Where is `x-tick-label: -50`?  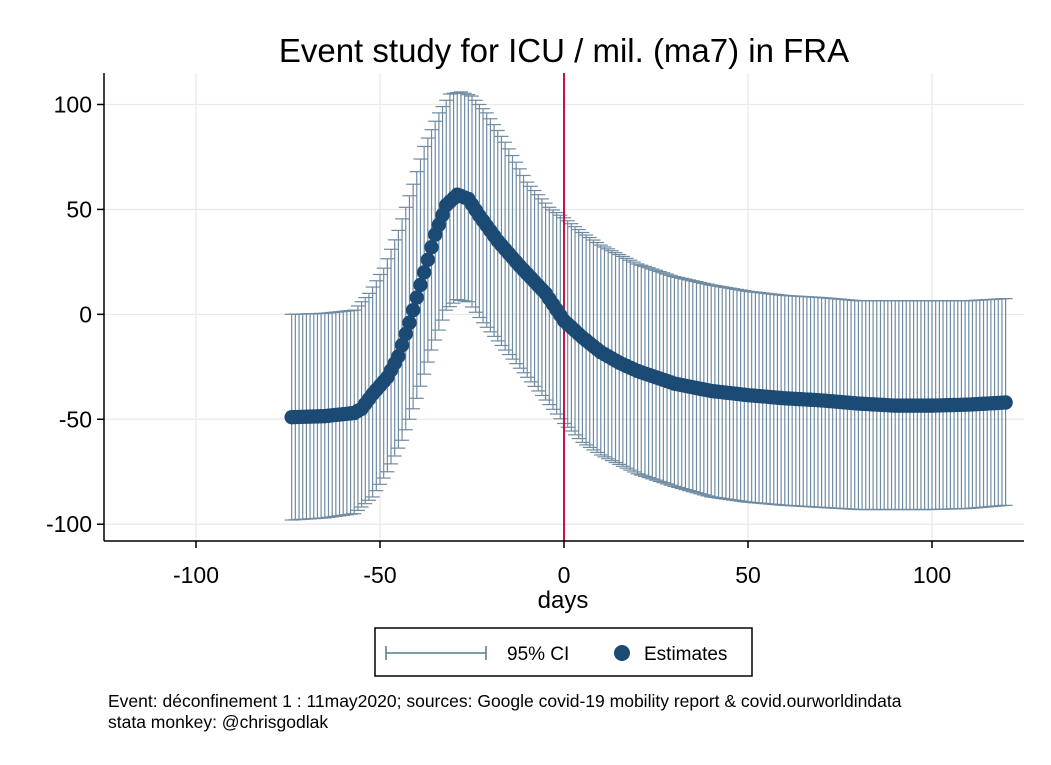
x-tick-label: -50 is located at coordinates (379, 575).